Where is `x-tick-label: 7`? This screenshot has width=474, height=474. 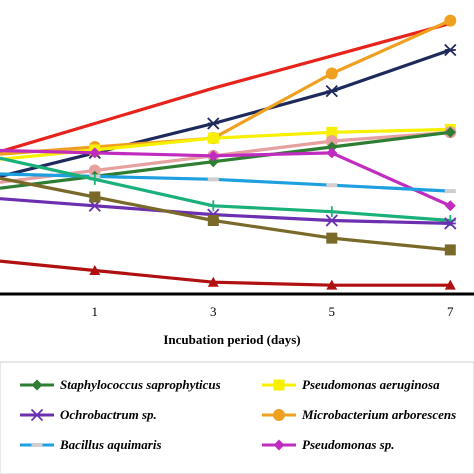 x-tick-label: 7 is located at coordinates (450, 311).